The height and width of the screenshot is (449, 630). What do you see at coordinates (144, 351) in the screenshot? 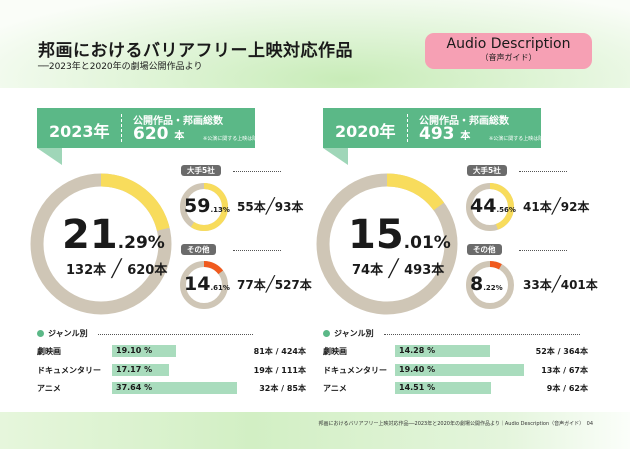
I see `genre-bar: 19.10 %` at bounding box center [144, 351].